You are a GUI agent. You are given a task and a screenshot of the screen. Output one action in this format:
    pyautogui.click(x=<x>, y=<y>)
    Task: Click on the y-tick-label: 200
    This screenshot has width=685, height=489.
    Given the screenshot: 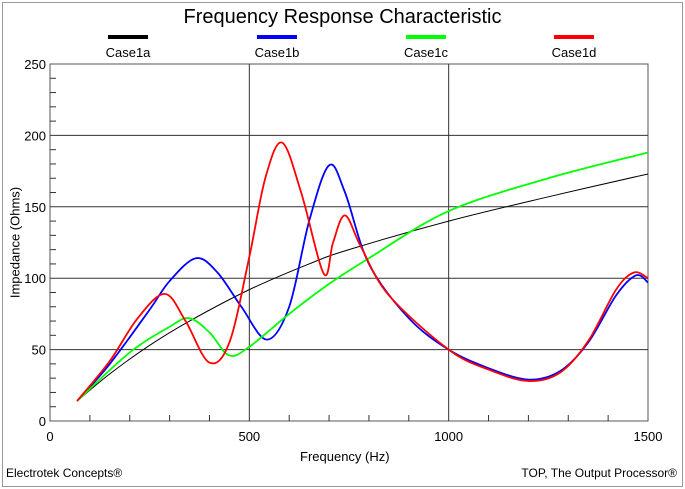 What is the action you would take?
    pyautogui.click(x=35, y=135)
    